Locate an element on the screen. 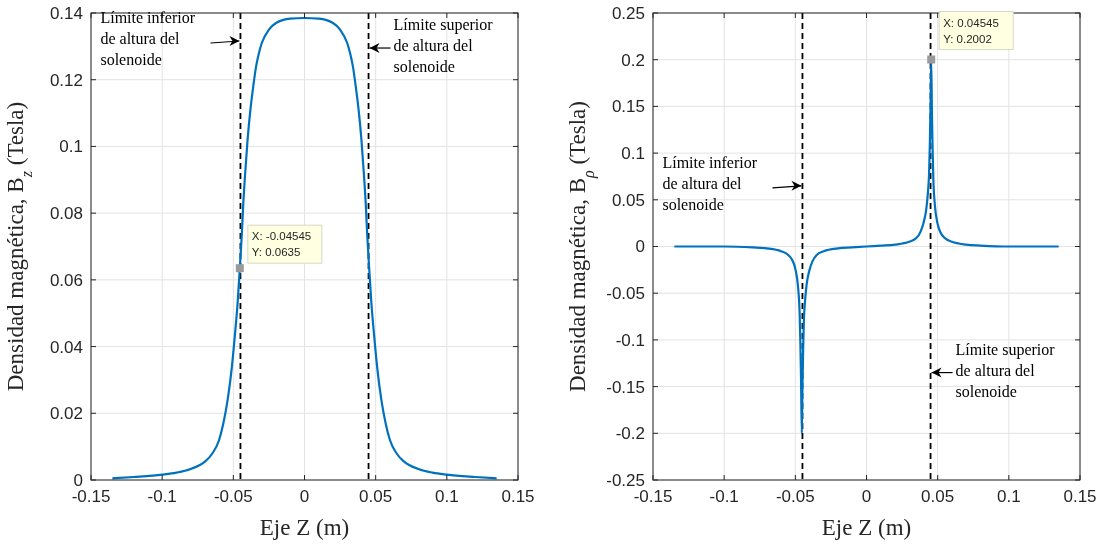 The width and height of the screenshot is (1102, 547). y-tick-label: -0.2 is located at coordinates (630, 434).